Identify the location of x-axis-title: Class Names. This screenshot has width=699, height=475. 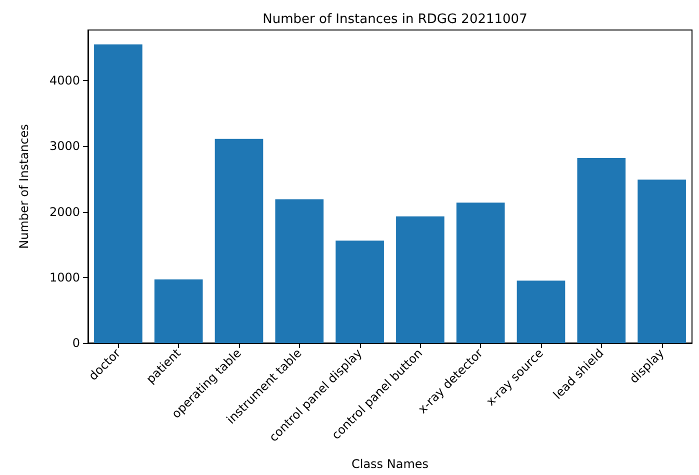
(390, 464).